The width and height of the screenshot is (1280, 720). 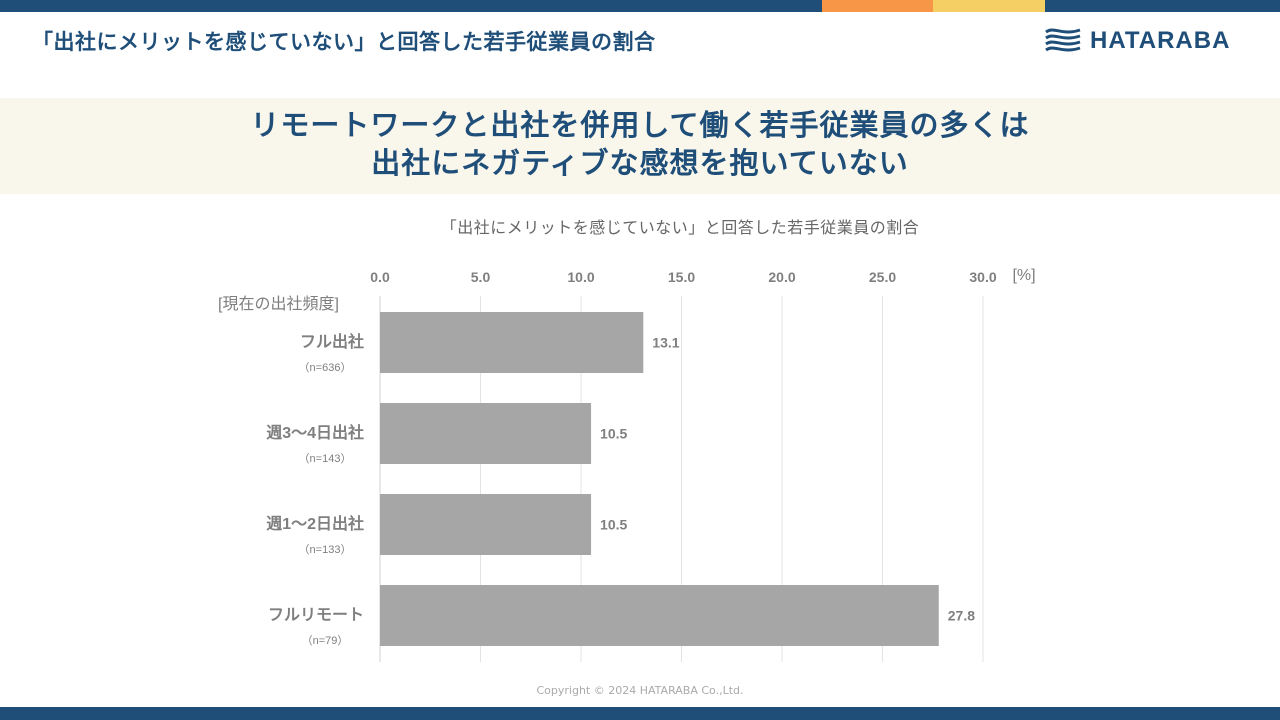 What do you see at coordinates (325, 640) in the screenshot?
I see `category-sample-size: （n=79）` at bounding box center [325, 640].